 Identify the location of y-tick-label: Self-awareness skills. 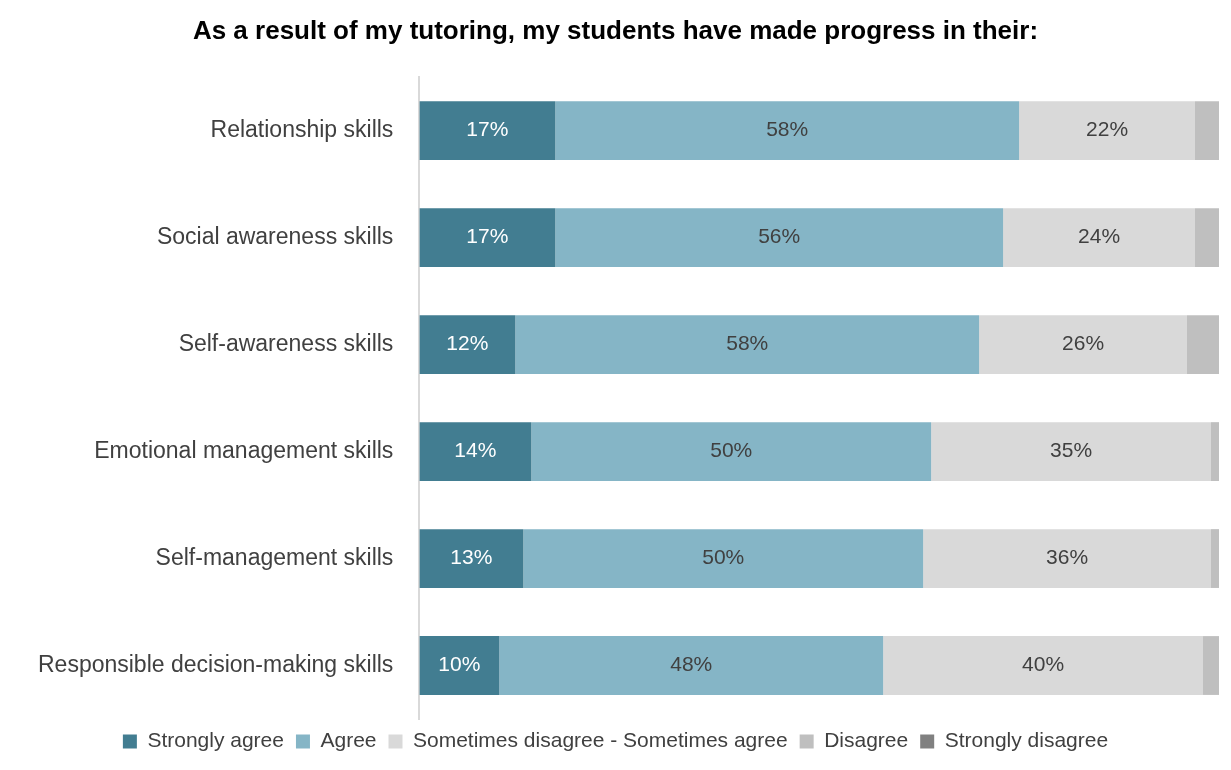
(286, 342).